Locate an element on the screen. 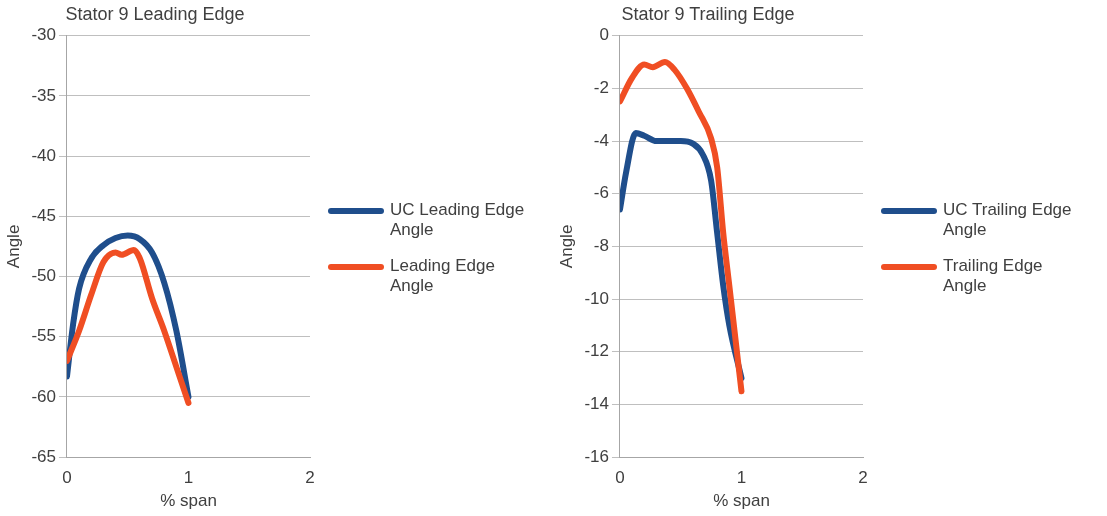 The width and height of the screenshot is (1107, 516). y-tick-label: -4 is located at coordinates (601, 140).